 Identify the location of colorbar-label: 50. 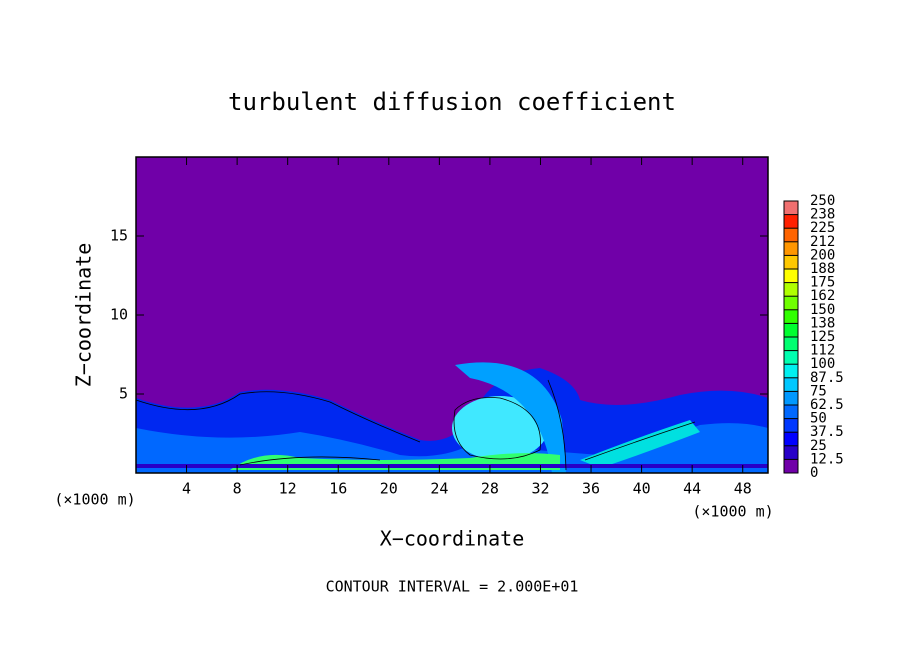
(818, 419).